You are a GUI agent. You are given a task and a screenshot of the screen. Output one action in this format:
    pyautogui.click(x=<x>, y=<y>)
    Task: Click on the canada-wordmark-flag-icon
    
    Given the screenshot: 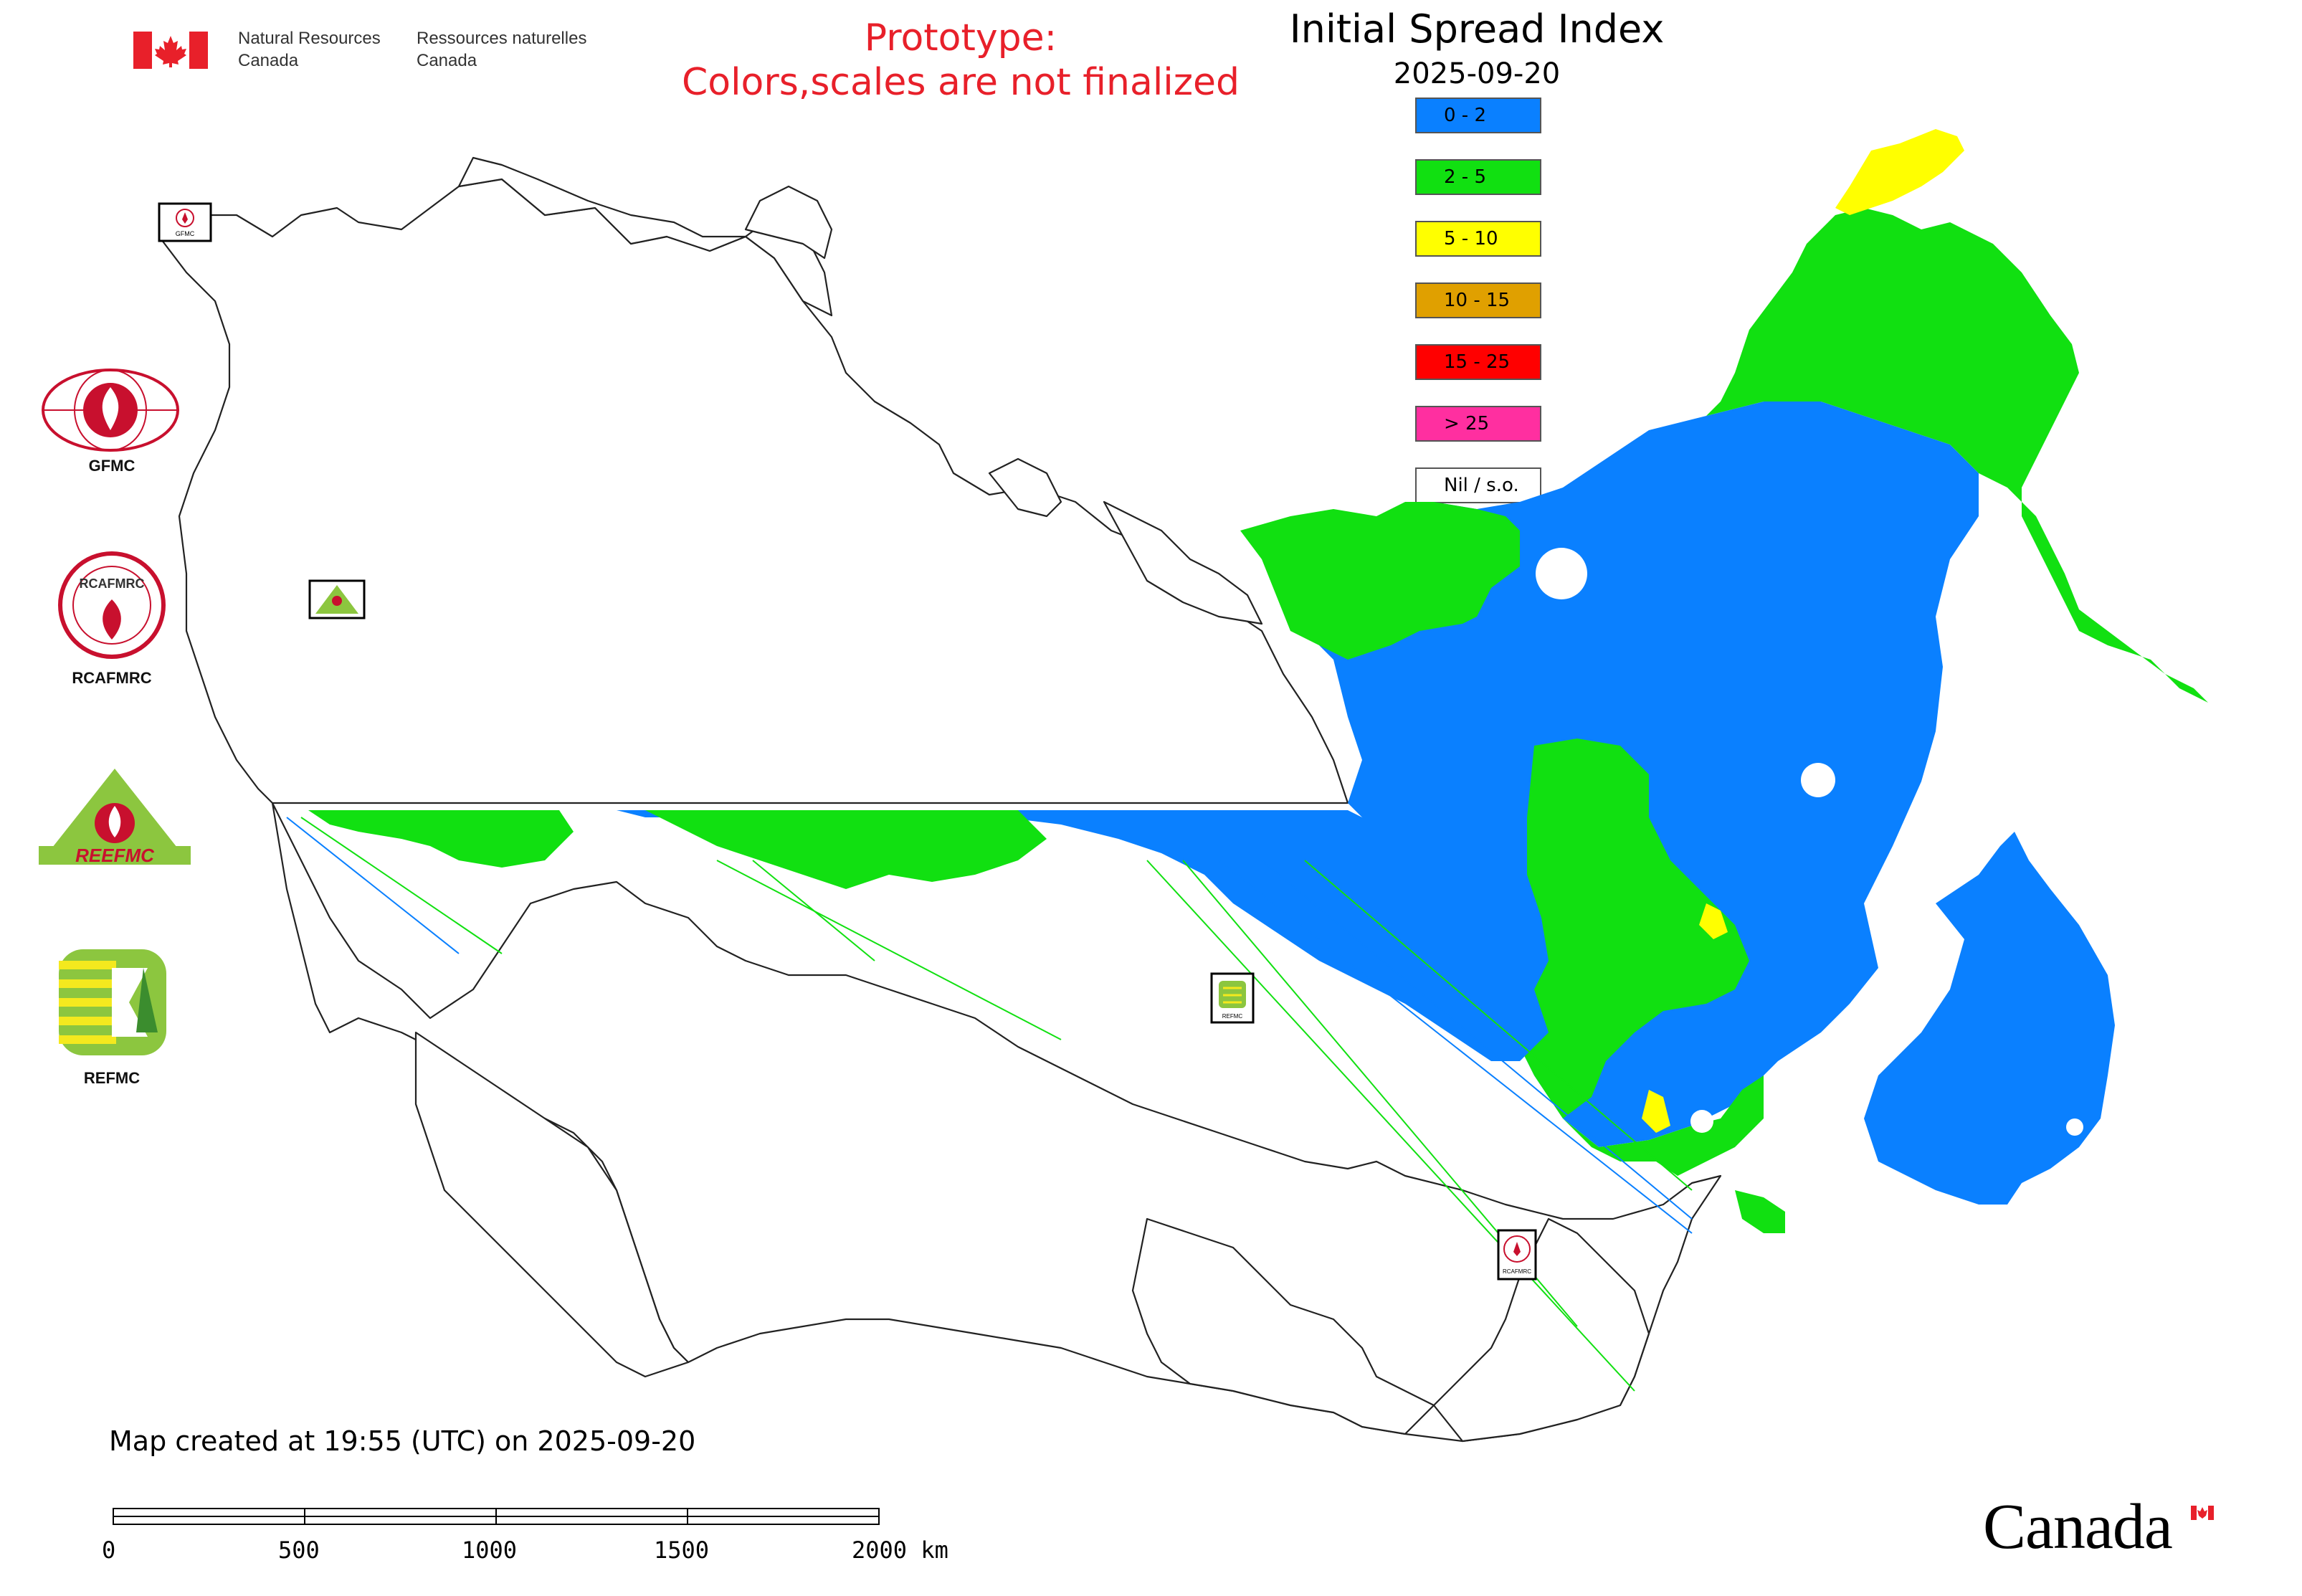 What is the action you would take?
    pyautogui.click(x=2202, y=1513)
    